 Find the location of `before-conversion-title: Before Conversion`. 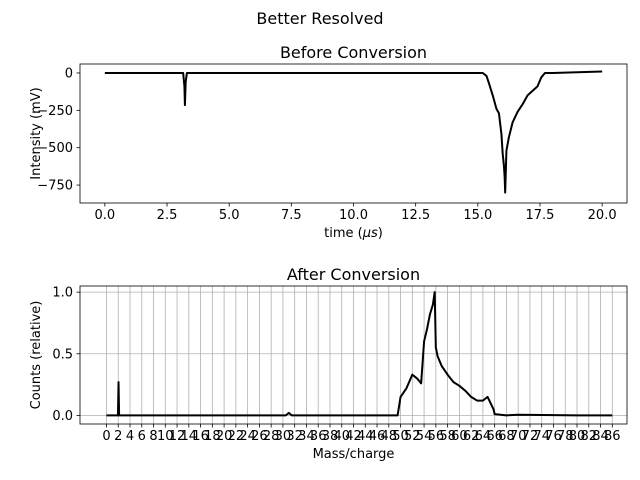

before-conversion-title: Before Conversion is located at coordinates (353, 52).